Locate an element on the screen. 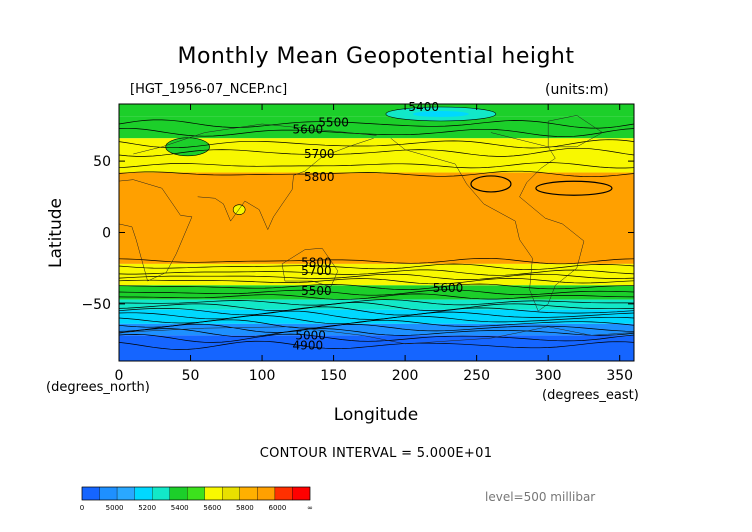 This screenshot has height=532, width=752. x-tick-label: 50 is located at coordinates (191, 376).